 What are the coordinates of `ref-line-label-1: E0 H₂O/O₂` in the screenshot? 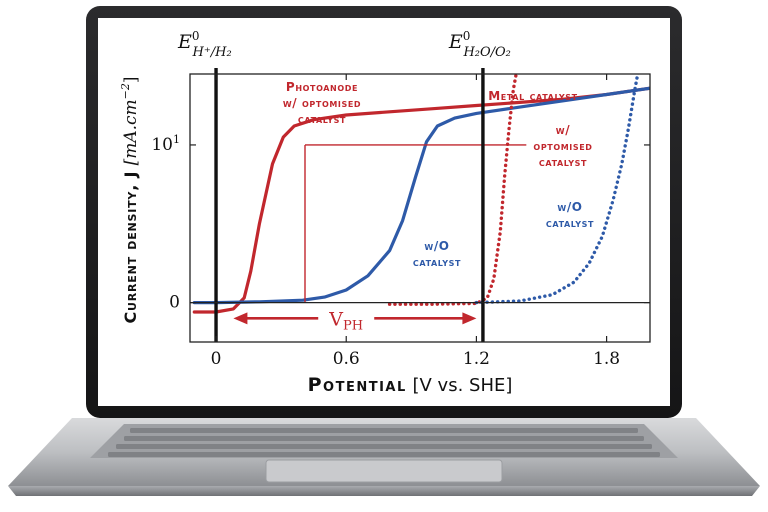 It's located at (479, 44).